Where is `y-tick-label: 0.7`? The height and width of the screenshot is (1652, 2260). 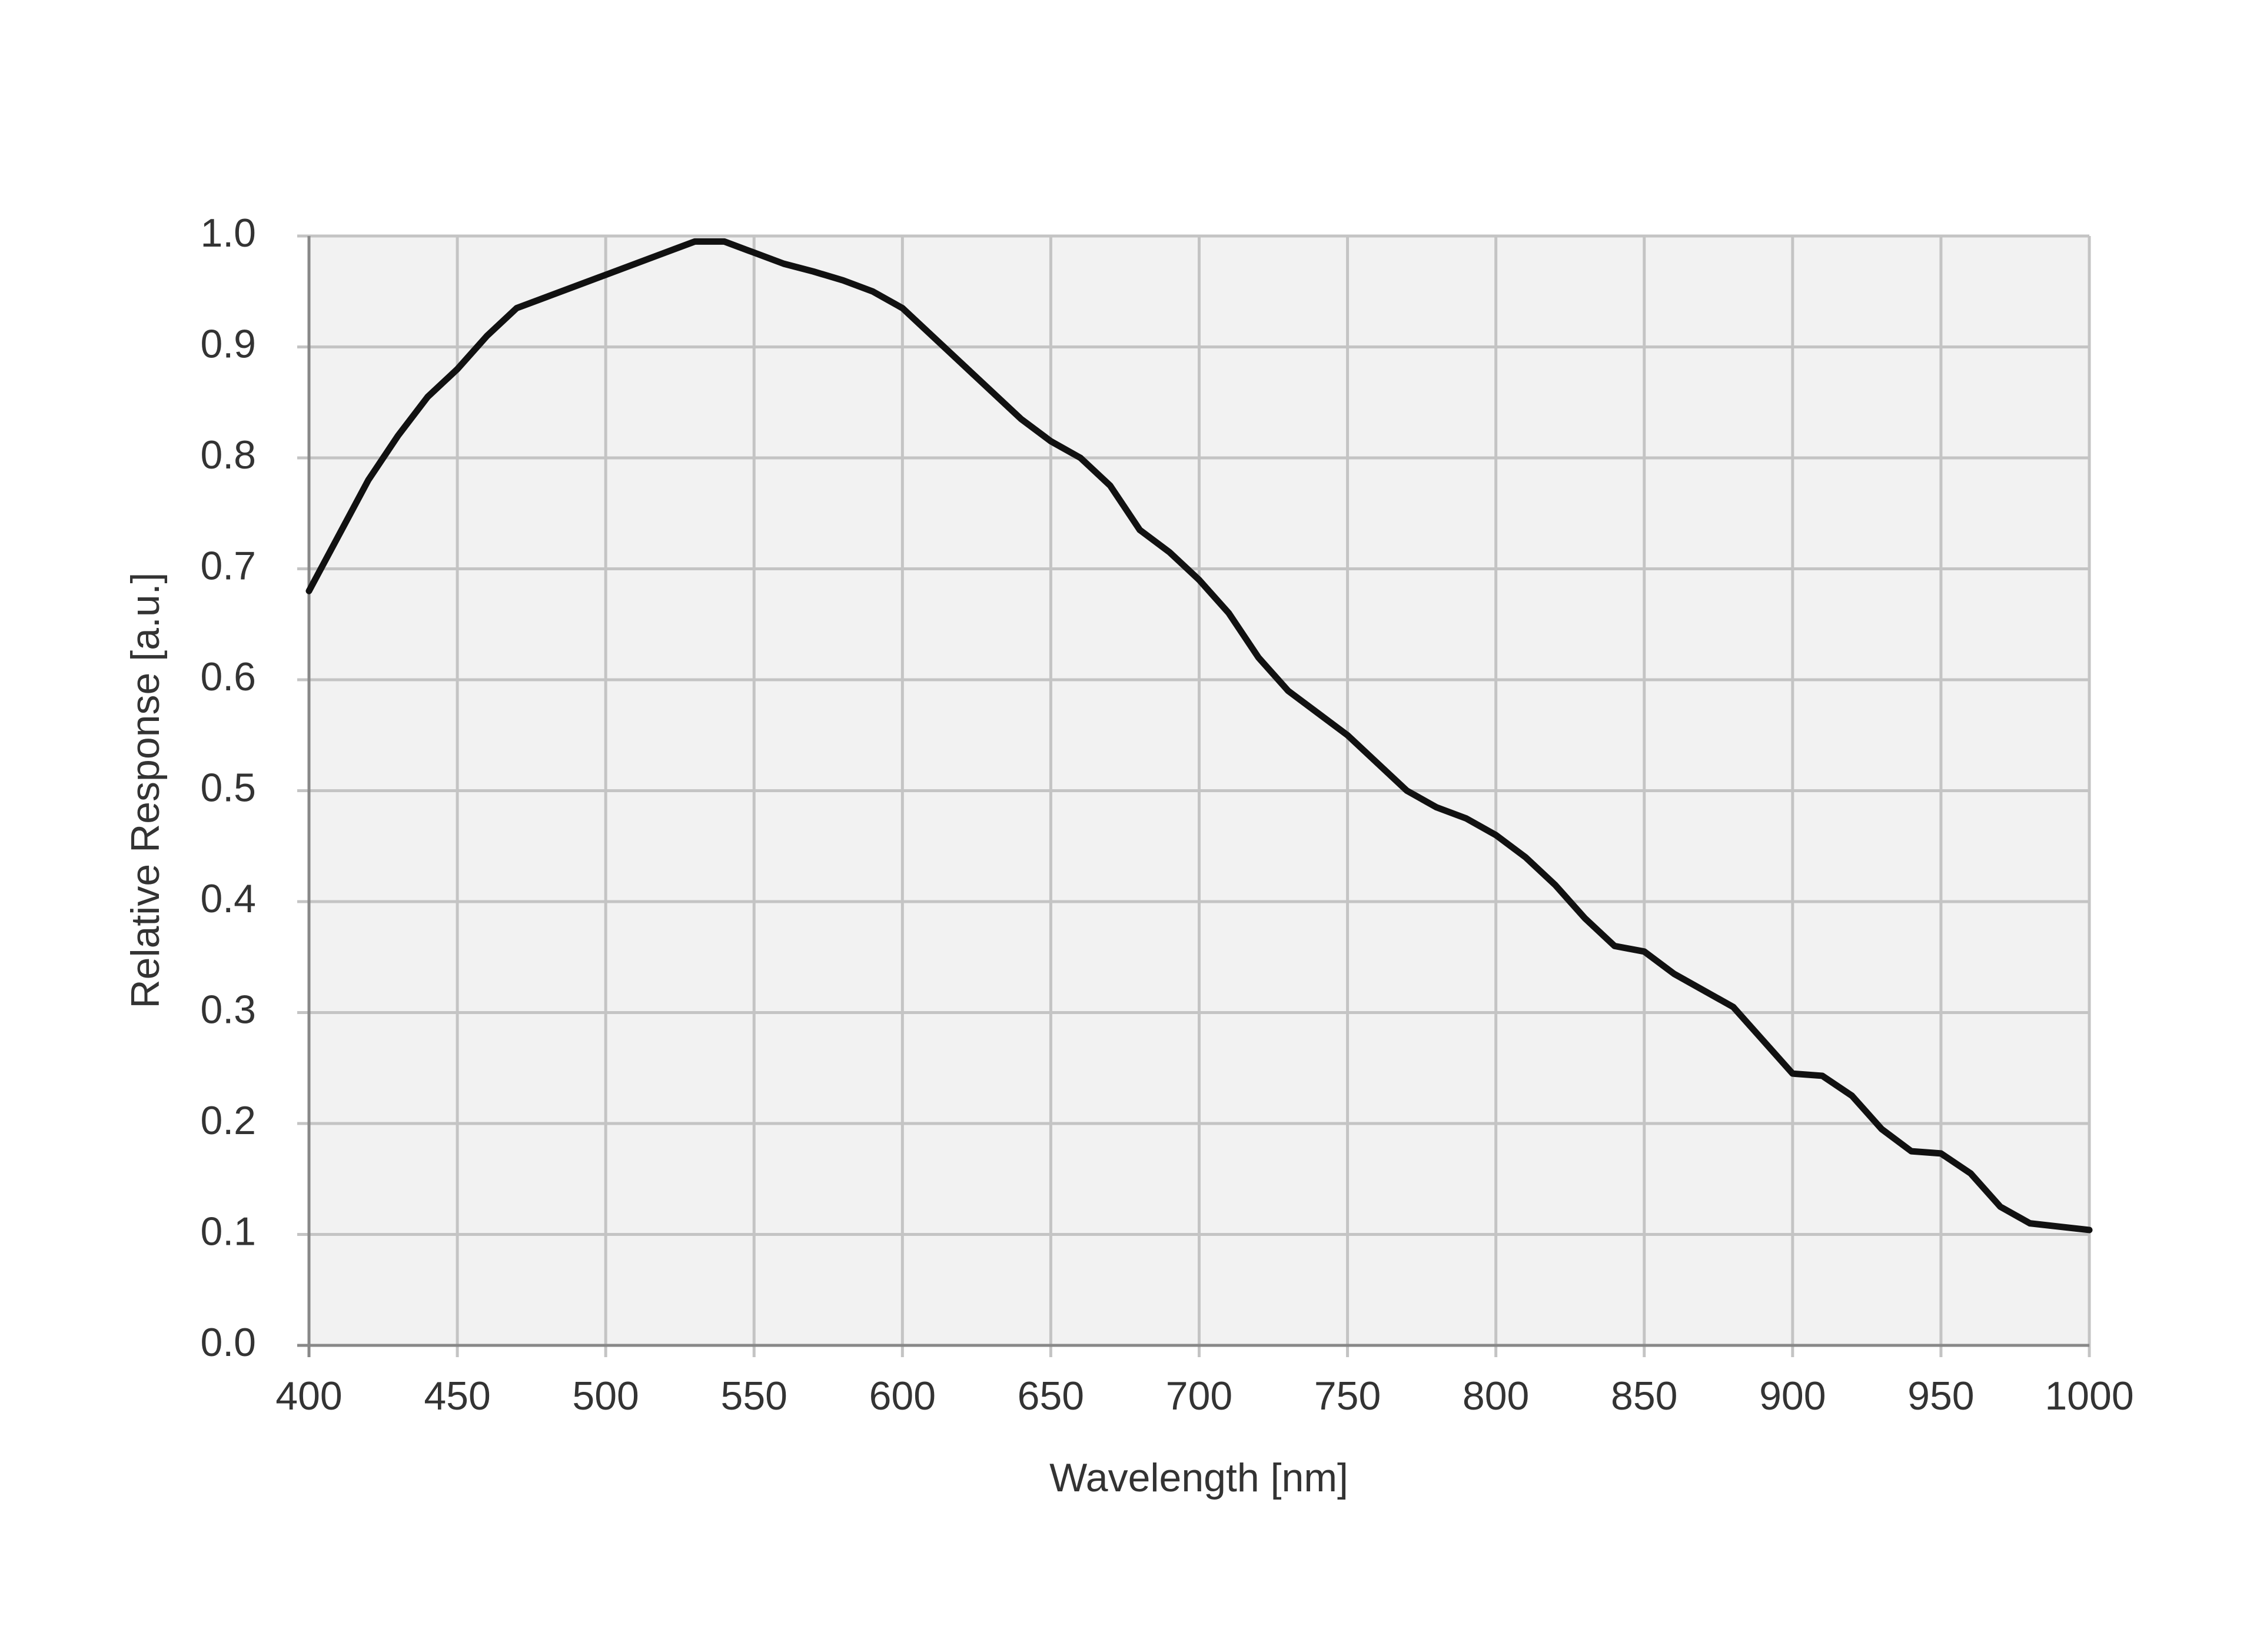
y-tick-label: 0.7 is located at coordinates (228, 565).